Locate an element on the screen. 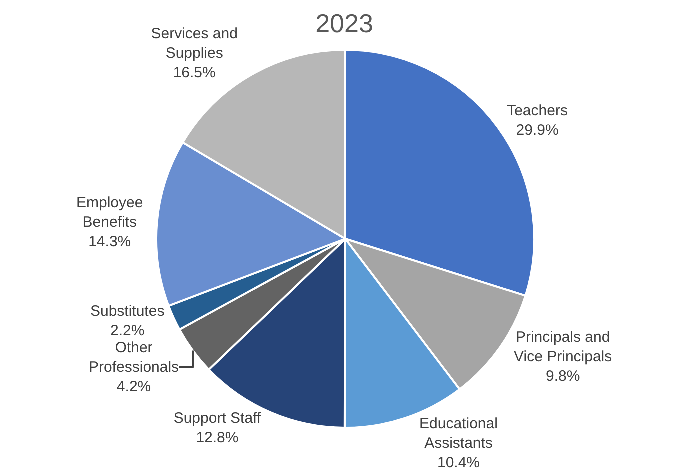 The image size is (689, 476). slice-label: Services and Supplies is located at coordinates (194, 44).